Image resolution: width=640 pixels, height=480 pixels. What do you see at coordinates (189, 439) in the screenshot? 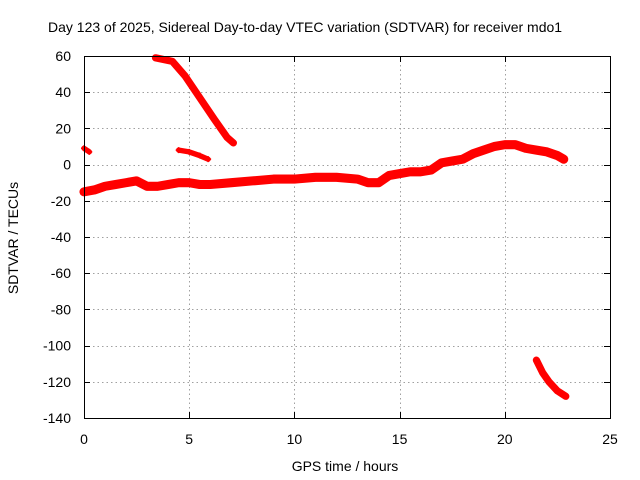
I see `x-tick-label: 5` at bounding box center [189, 439].